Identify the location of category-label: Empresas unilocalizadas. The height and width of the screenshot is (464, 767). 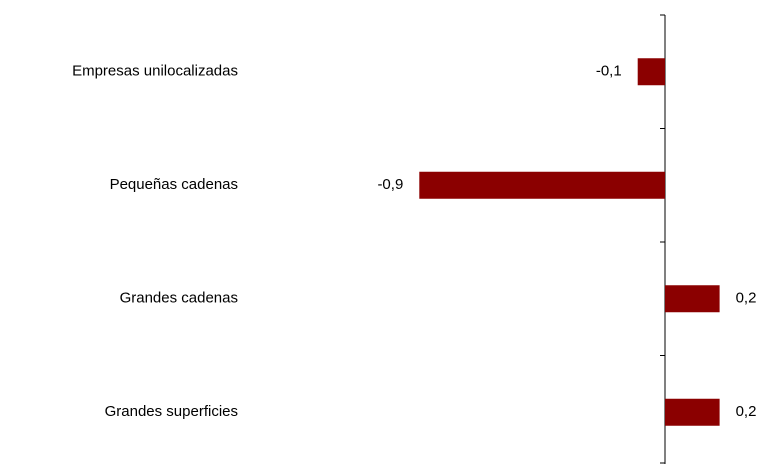
(155, 71).